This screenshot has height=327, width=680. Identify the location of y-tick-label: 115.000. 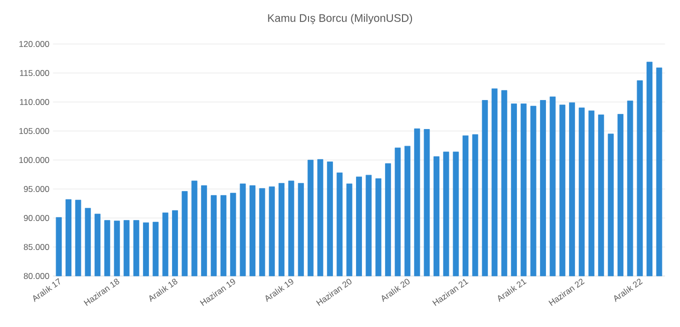
(35, 73).